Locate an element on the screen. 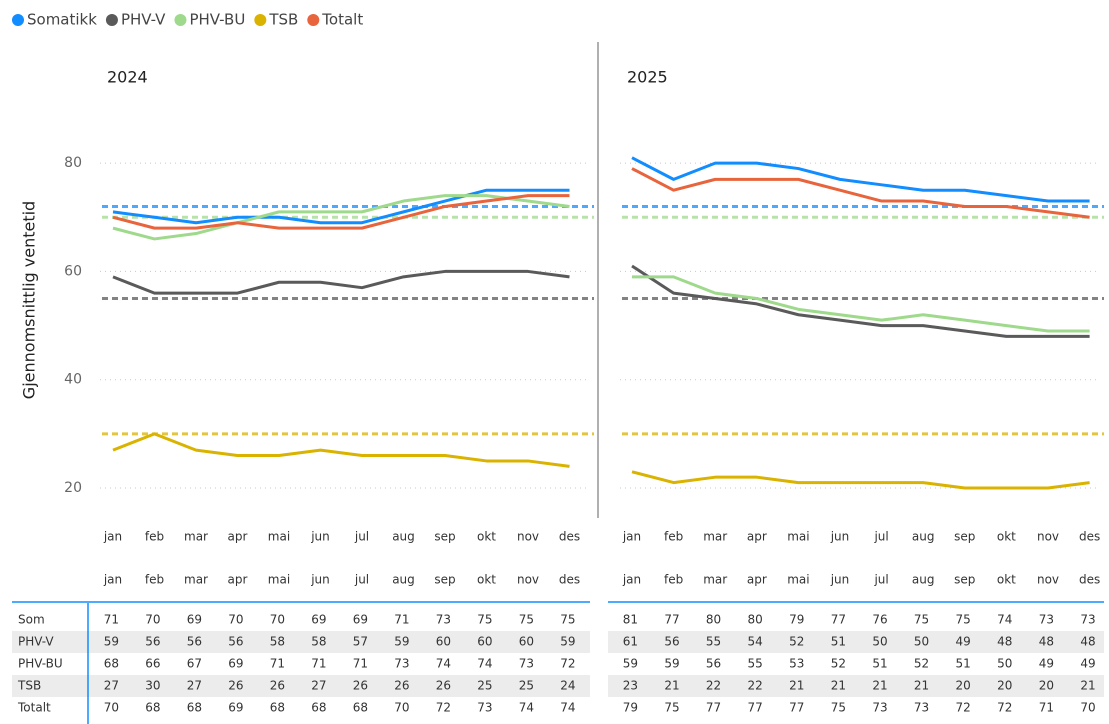 This screenshot has height=724, width=1109. table-cell: 72 is located at coordinates (567, 664).